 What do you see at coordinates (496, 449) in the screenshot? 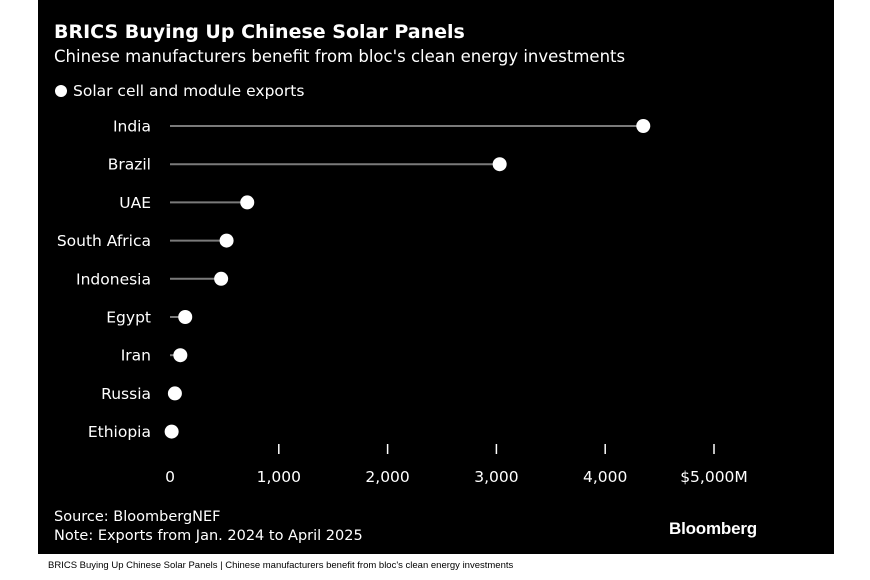
I see `x-axis-ticks-group` at bounding box center [496, 449].